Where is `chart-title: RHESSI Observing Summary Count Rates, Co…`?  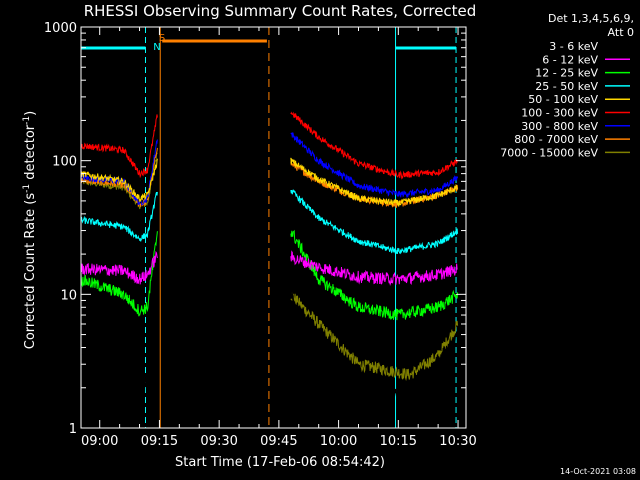 chart-title: RHESSI Observing Summary Count Rates, Co… is located at coordinates (280, 11).